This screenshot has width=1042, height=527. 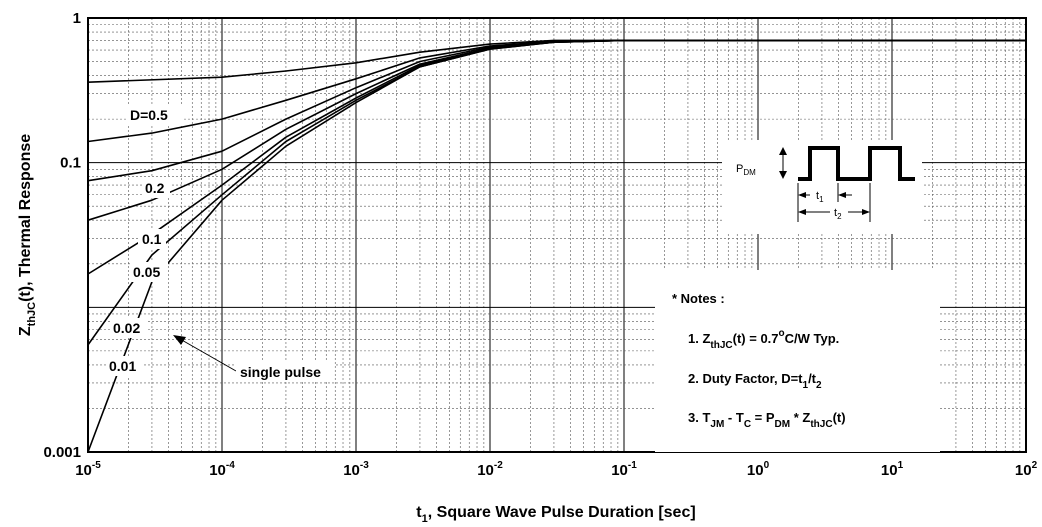 I want to click on x-tick-label: 10⁰, so click(x=758, y=469).